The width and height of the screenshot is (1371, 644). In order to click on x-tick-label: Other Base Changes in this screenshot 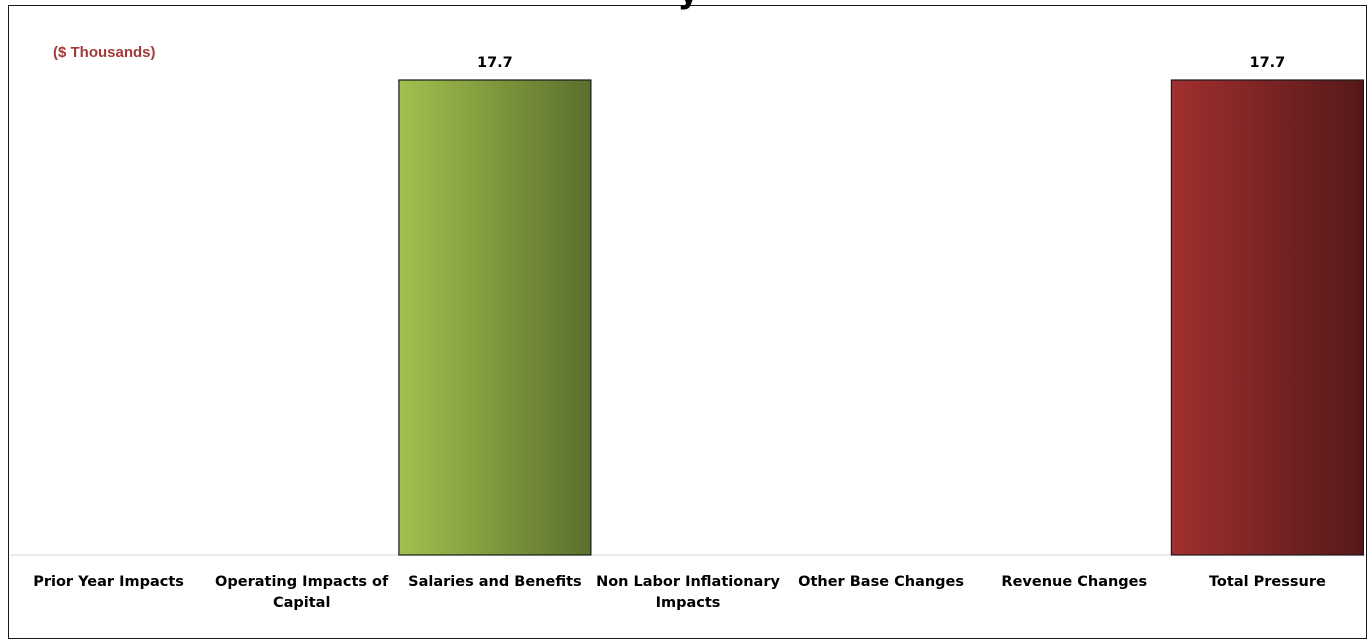, I will do `click(881, 582)`.